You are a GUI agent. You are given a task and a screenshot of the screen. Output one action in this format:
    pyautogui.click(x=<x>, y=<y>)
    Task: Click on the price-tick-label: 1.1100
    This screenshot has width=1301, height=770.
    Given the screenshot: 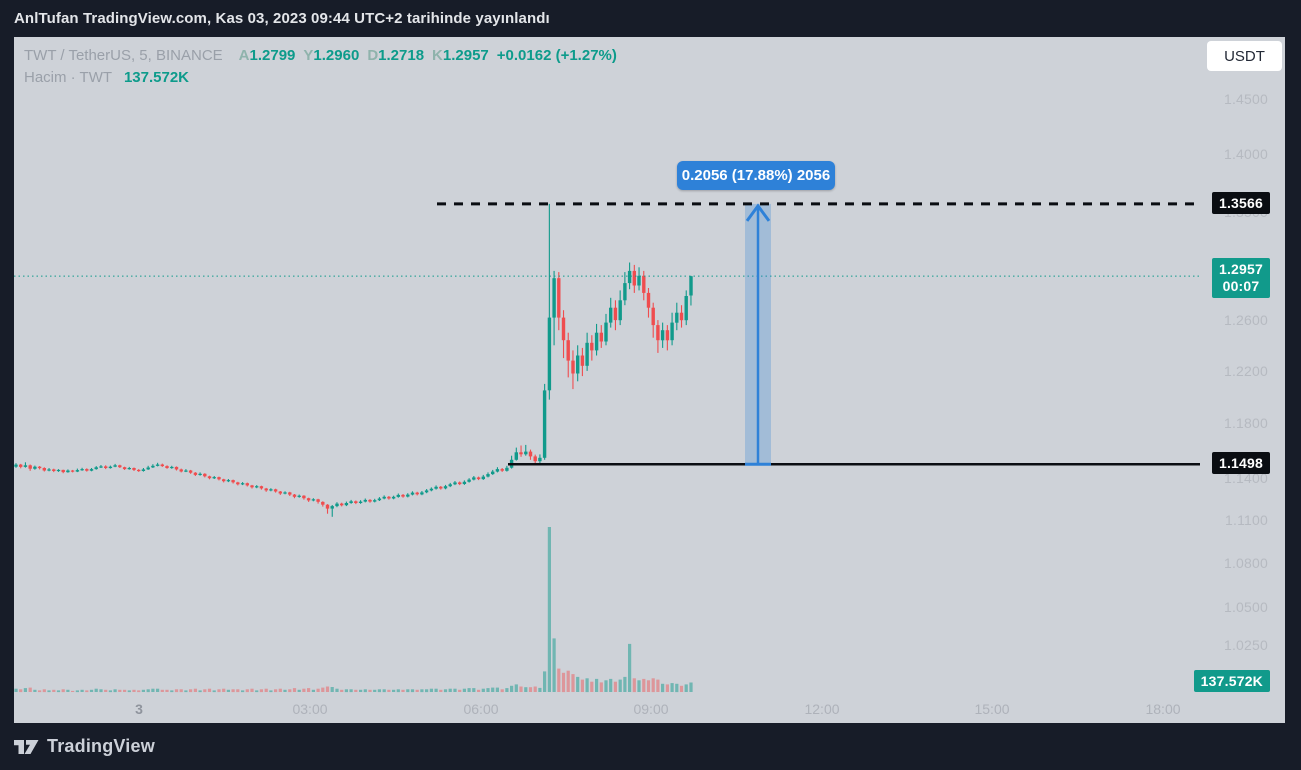 What is the action you would take?
    pyautogui.click(x=1246, y=519)
    